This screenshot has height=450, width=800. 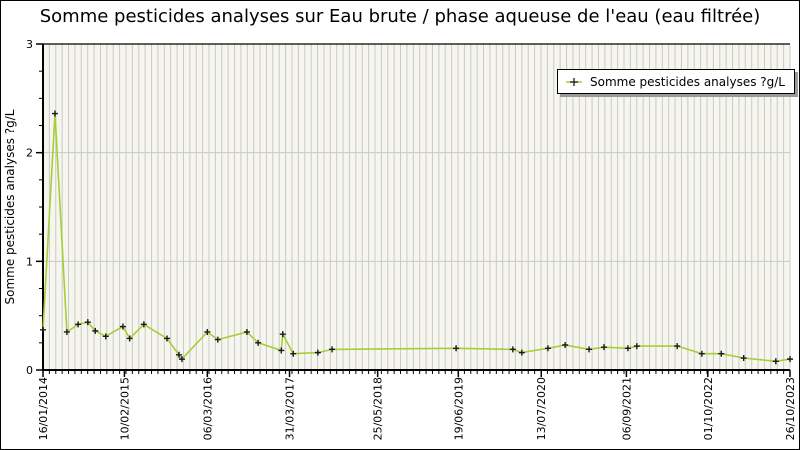 What do you see at coordinates (708, 408) in the screenshot?
I see `x-tick-label: 01/10/2022` at bounding box center [708, 408].